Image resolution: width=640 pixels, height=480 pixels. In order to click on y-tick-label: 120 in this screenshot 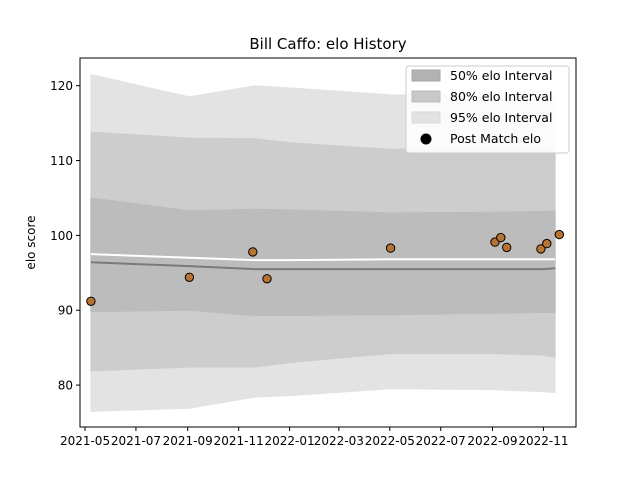, I will do `click(61, 86)`.